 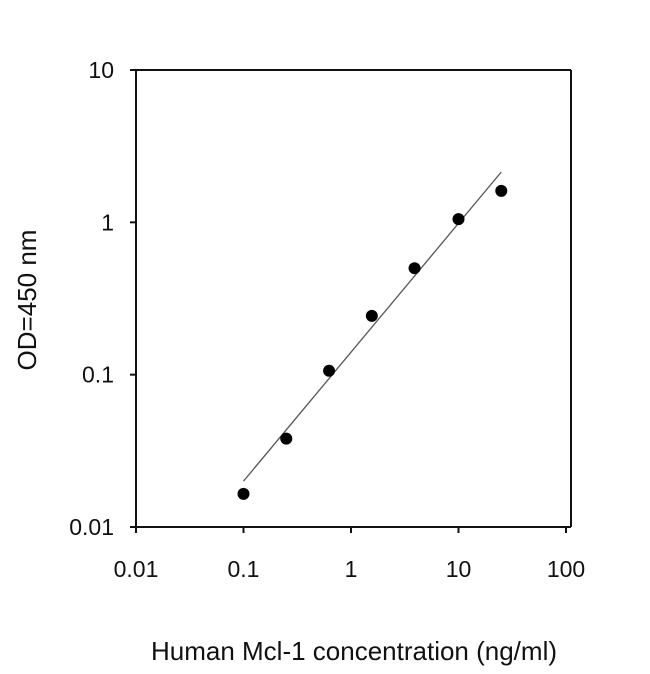 I want to click on x-tick-label: 0.01, so click(x=136, y=569).